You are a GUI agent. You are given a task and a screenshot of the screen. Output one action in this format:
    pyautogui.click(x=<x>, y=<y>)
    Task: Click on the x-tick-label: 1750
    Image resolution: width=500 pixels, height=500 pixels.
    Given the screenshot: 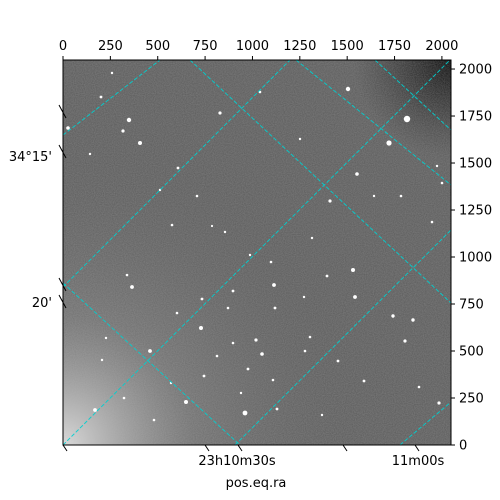 What is the action you would take?
    pyautogui.click(x=394, y=46)
    